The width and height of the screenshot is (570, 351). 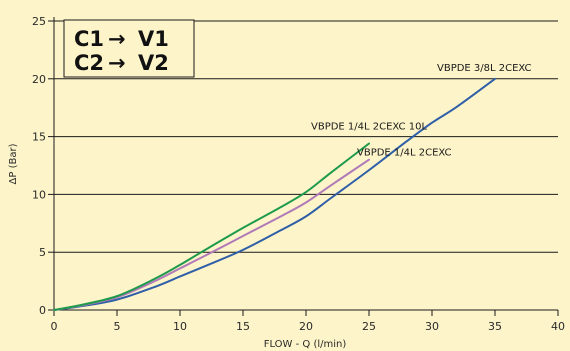 I want to click on y-tick-label: 25, so click(x=39, y=21).